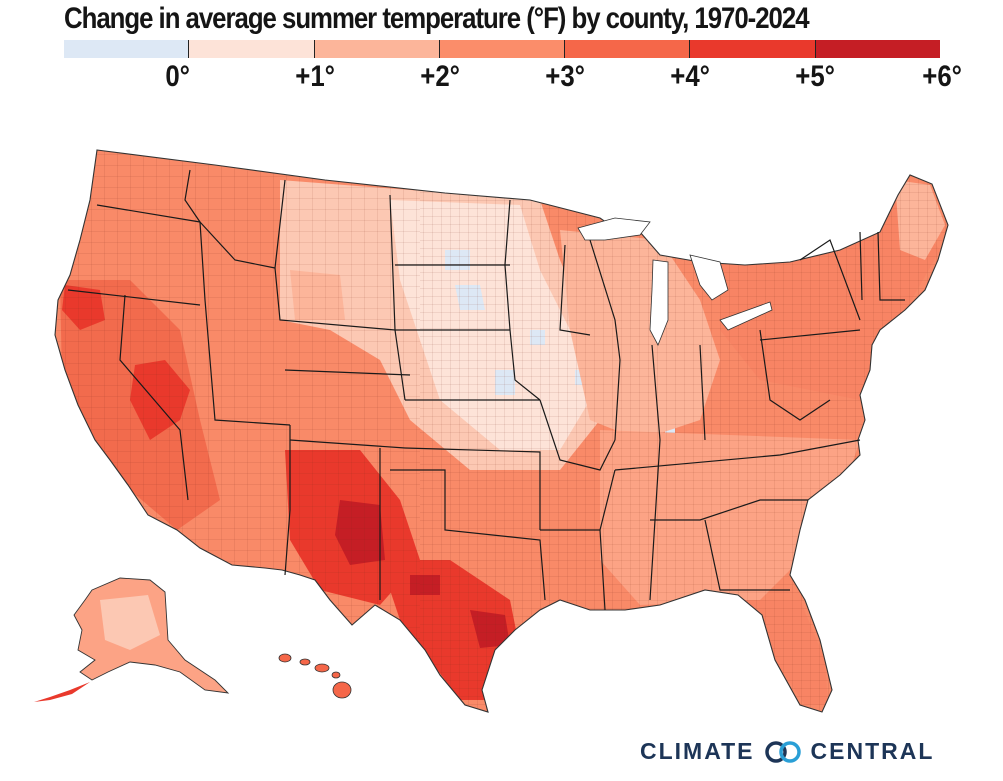 The width and height of the screenshot is (1003, 781). What do you see at coordinates (697, 751) in the screenshot?
I see `brand-left-text: CLIMATE` at bounding box center [697, 751].